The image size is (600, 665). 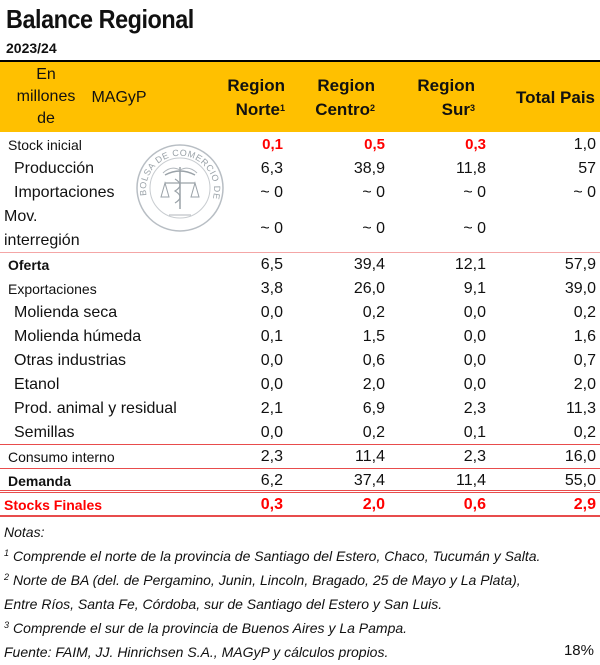 What do you see at coordinates (46, 118) in the screenshot?
I see `units-line-3: de` at bounding box center [46, 118].